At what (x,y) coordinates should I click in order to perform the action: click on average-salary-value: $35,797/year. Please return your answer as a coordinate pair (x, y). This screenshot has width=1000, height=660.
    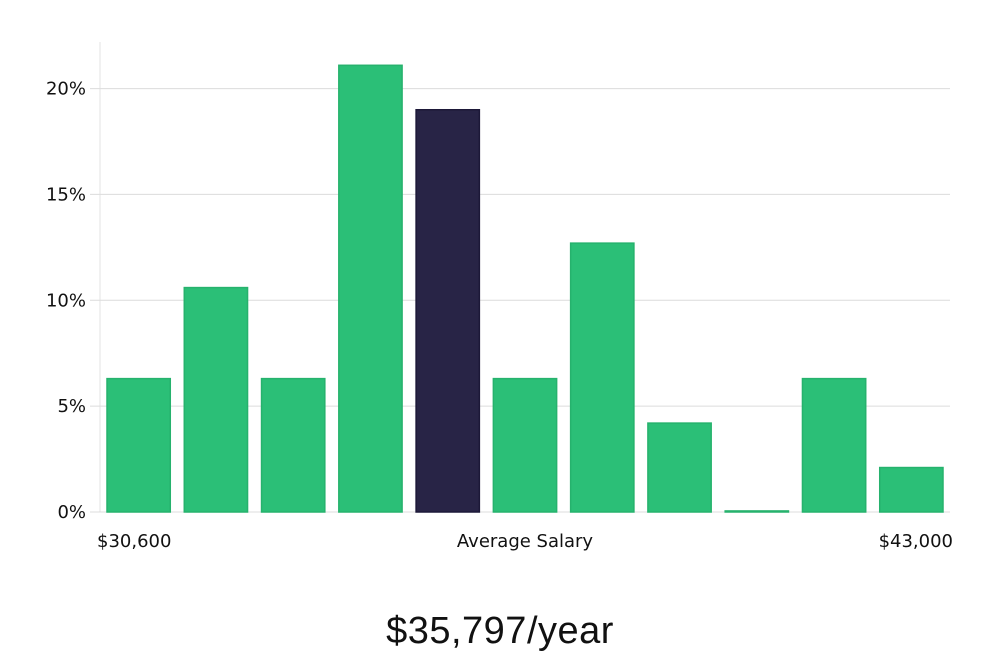
    Looking at the image, I should click on (500, 631).